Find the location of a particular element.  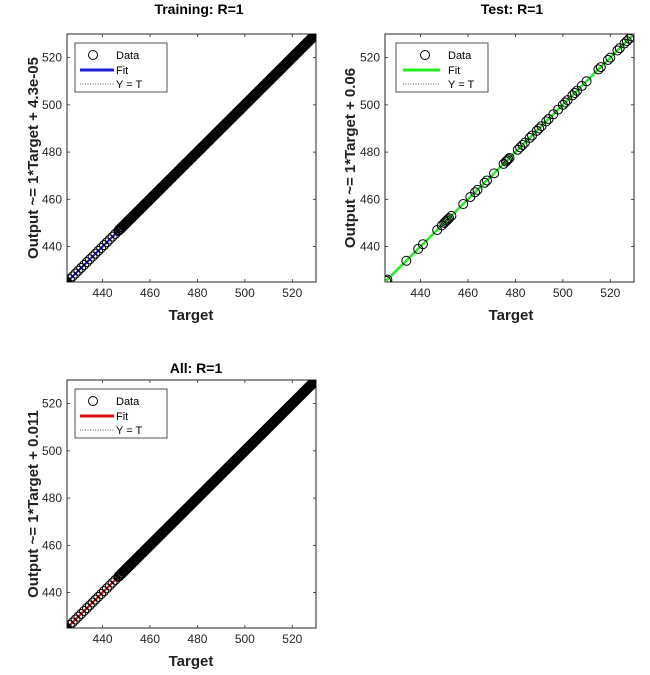

y-axis-label: Output ~= 1*Target + 4.3e-05 is located at coordinates (33, 158).